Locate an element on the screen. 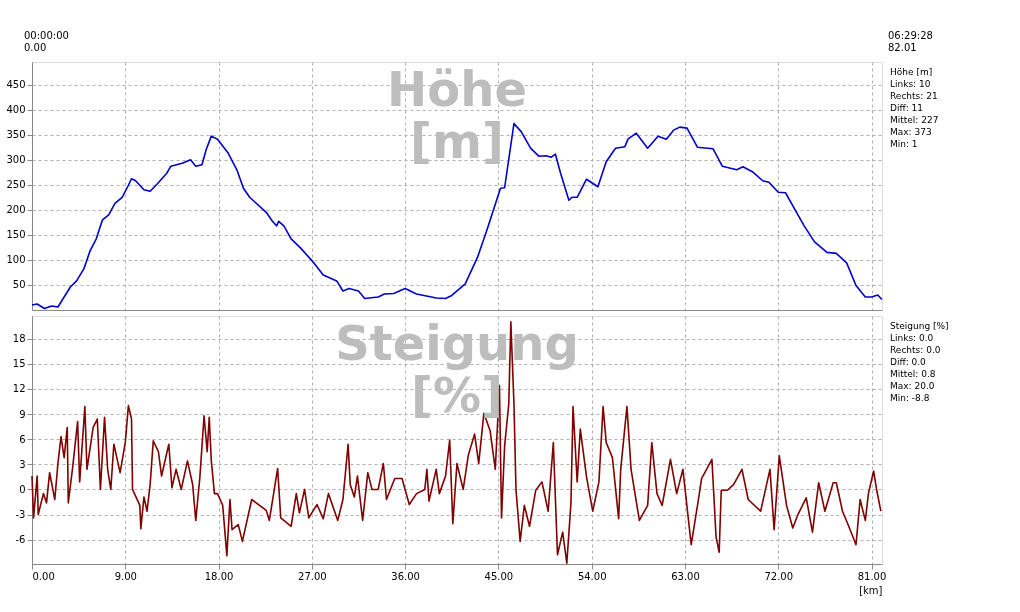 This screenshot has width=1020, height=612. x-axis-title: [km] is located at coordinates (871, 590).